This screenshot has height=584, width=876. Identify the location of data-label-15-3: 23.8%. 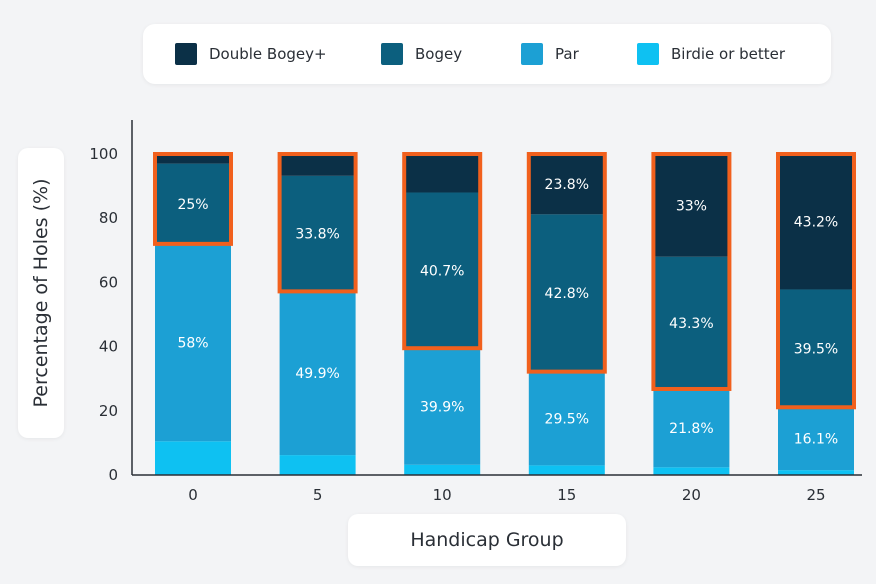
(567, 185).